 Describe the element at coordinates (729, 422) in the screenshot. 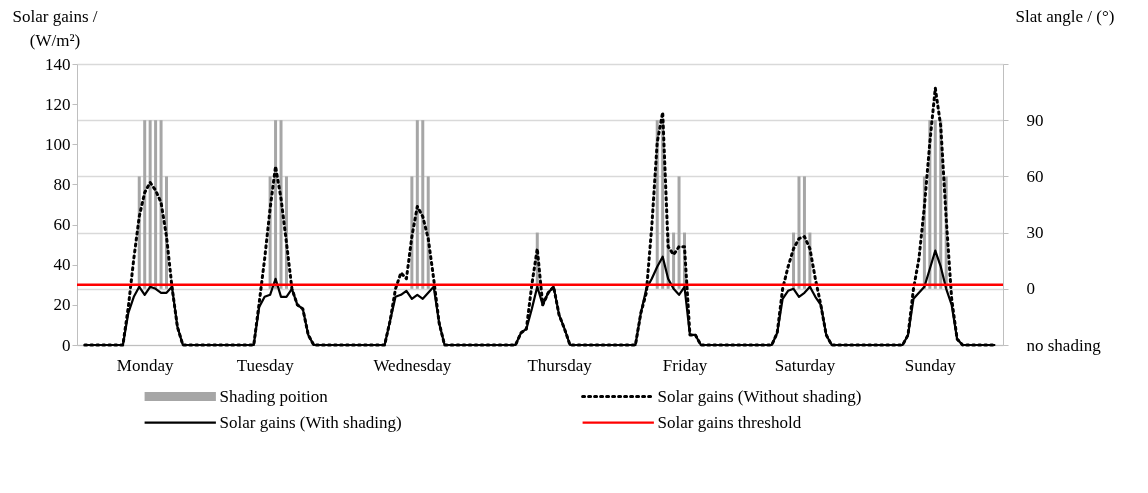

I see `legend-label: Solar gains threshold` at that location.